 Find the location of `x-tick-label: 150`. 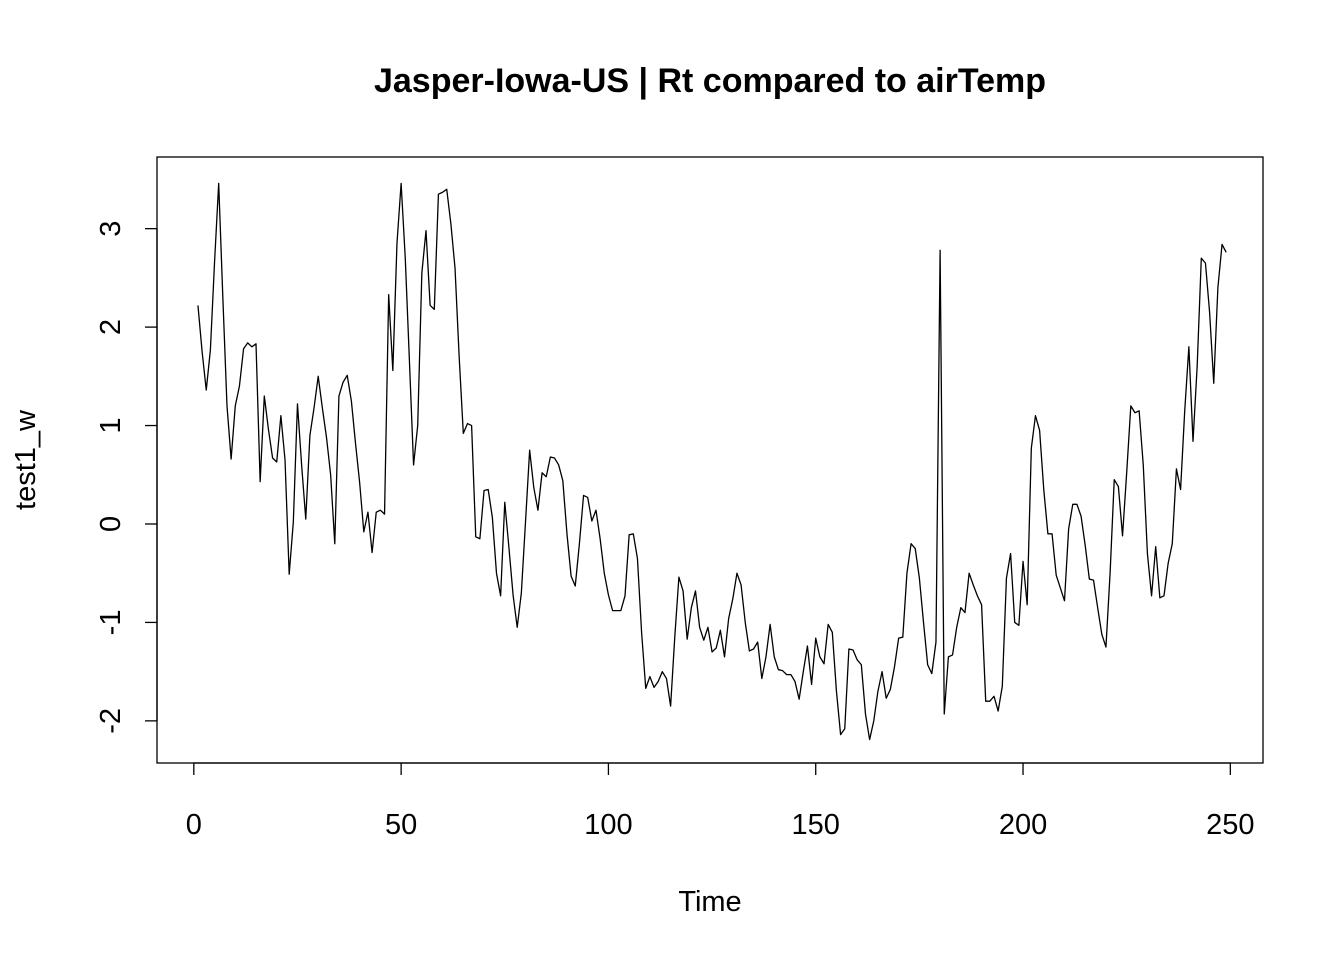

x-tick-label: 150 is located at coordinates (816, 825).